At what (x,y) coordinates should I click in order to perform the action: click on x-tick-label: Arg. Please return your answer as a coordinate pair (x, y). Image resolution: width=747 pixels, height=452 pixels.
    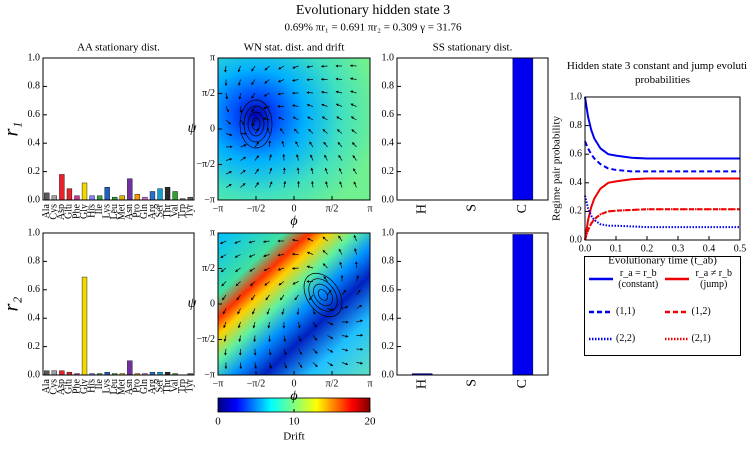
    Looking at the image, I should click on (152, 386).